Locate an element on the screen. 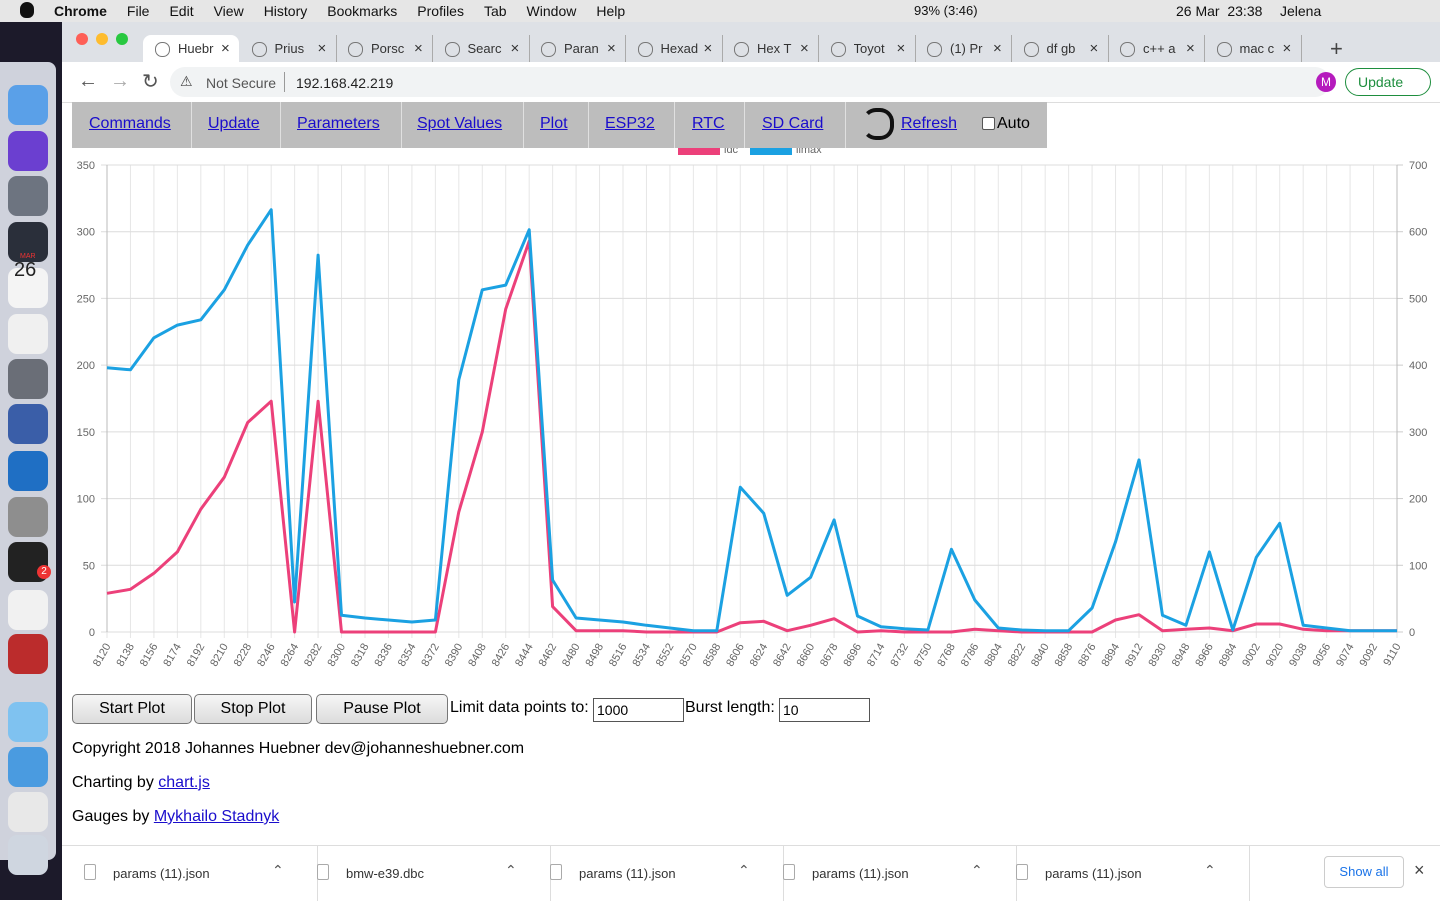 The image size is (1440, 901). tab: c++ a × is located at coordinates (1156, 48).